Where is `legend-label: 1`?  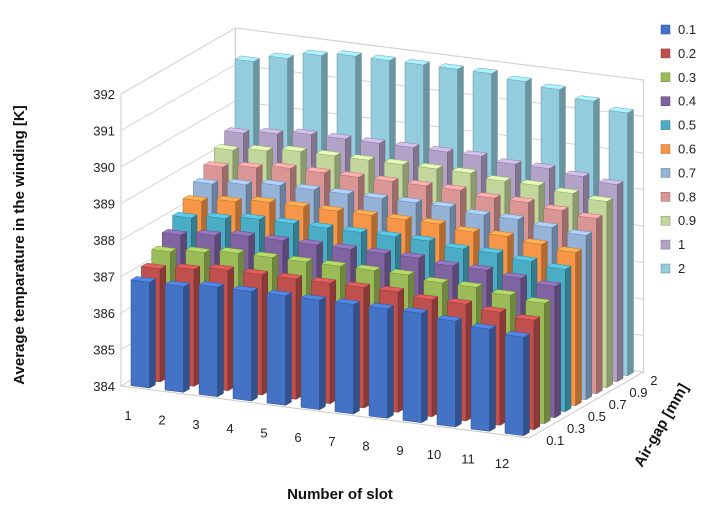 legend-label: 1 is located at coordinates (681, 244).